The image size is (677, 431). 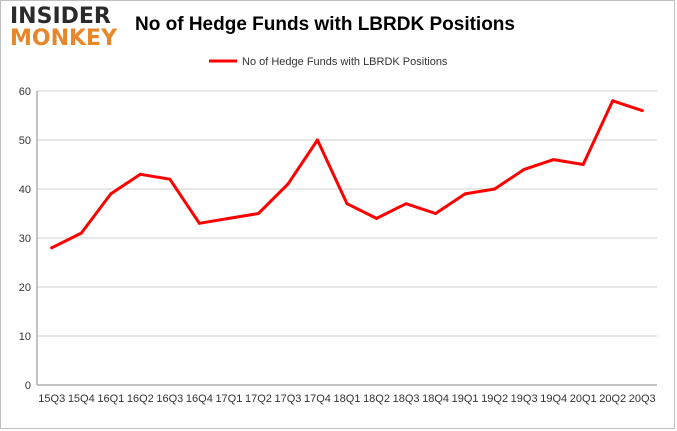 What do you see at coordinates (110, 399) in the screenshot?
I see `x-tick-label: 16Q1` at bounding box center [110, 399].